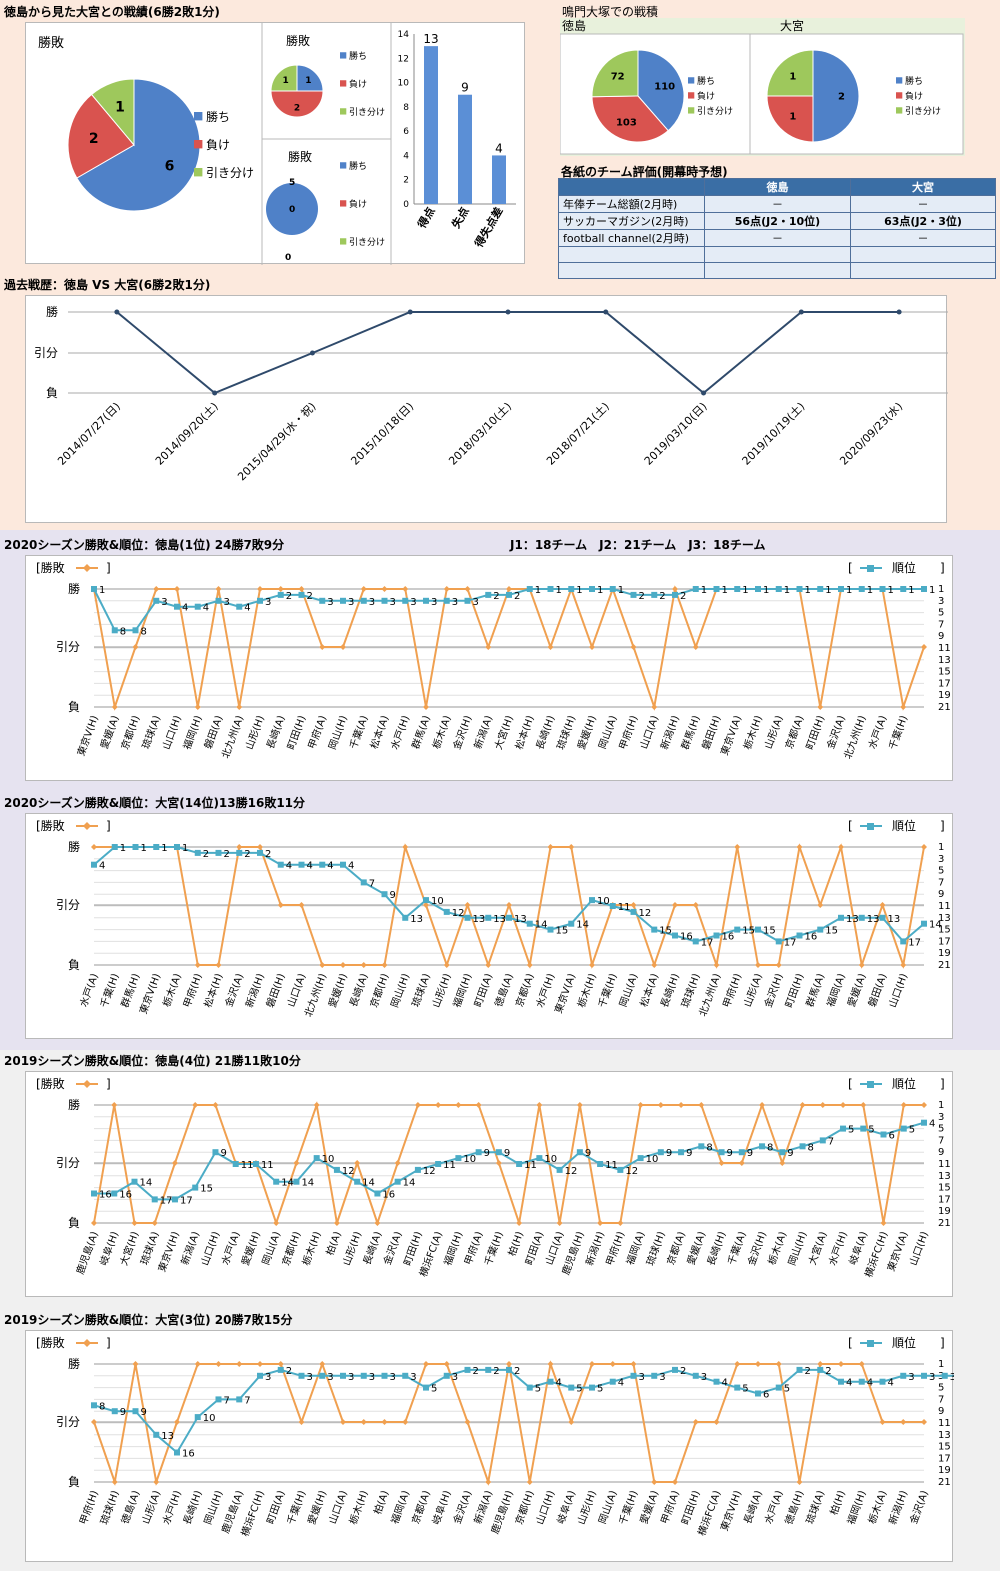 The height and width of the screenshot is (1571, 1000). I want to click on season-category-label: 新潟(H), so click(898, 1507).